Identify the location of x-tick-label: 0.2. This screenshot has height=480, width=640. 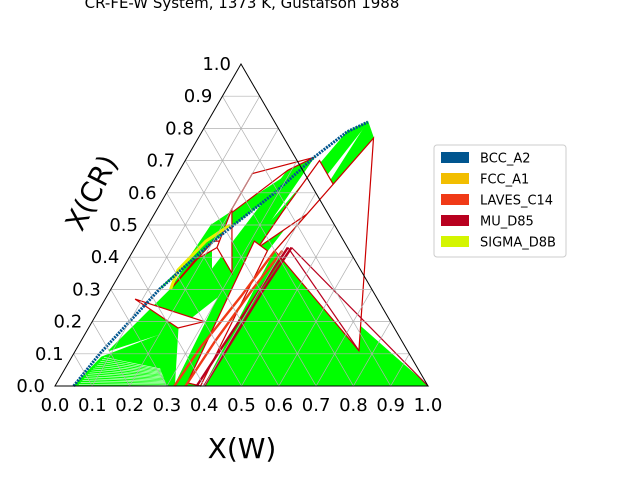
(129, 405).